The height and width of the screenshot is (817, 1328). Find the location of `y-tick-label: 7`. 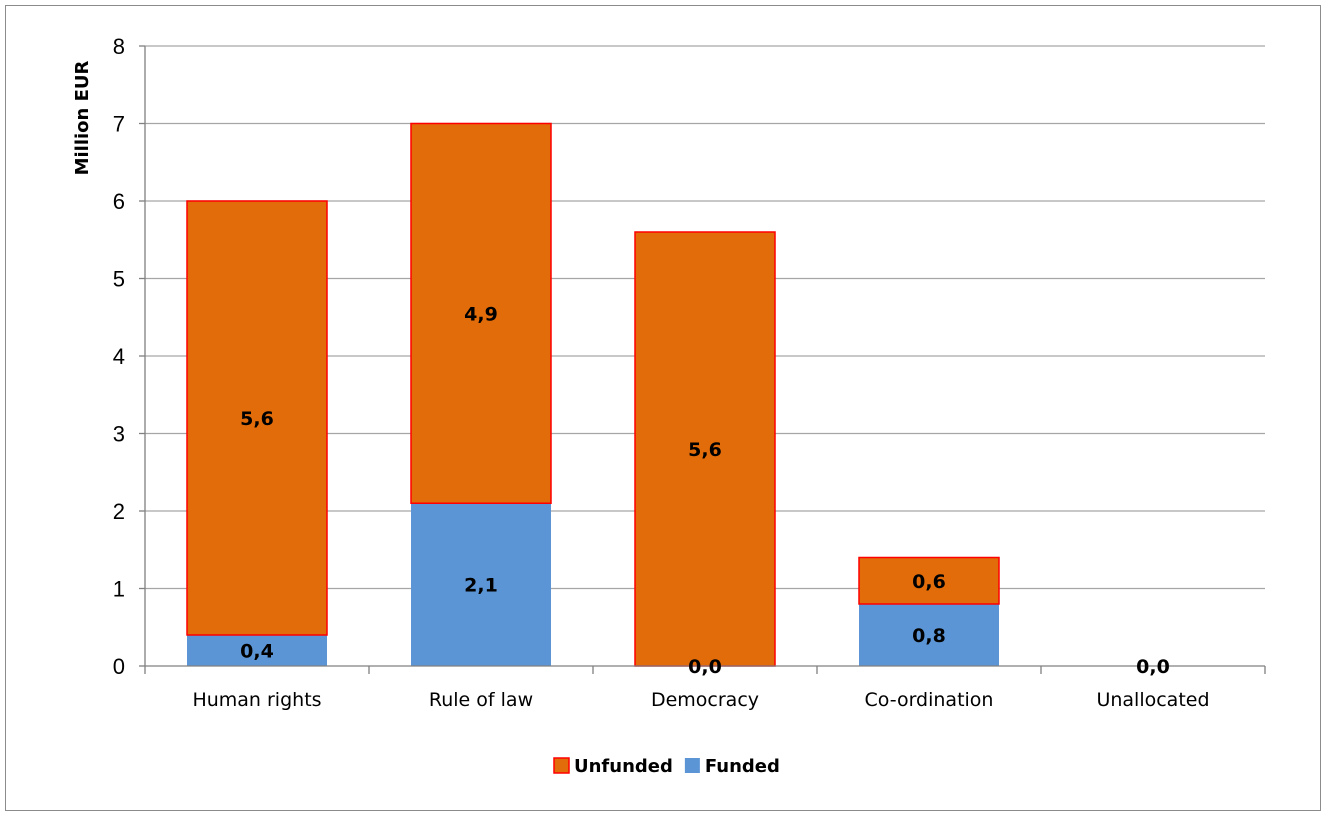

y-tick-label: 7 is located at coordinates (119, 124).